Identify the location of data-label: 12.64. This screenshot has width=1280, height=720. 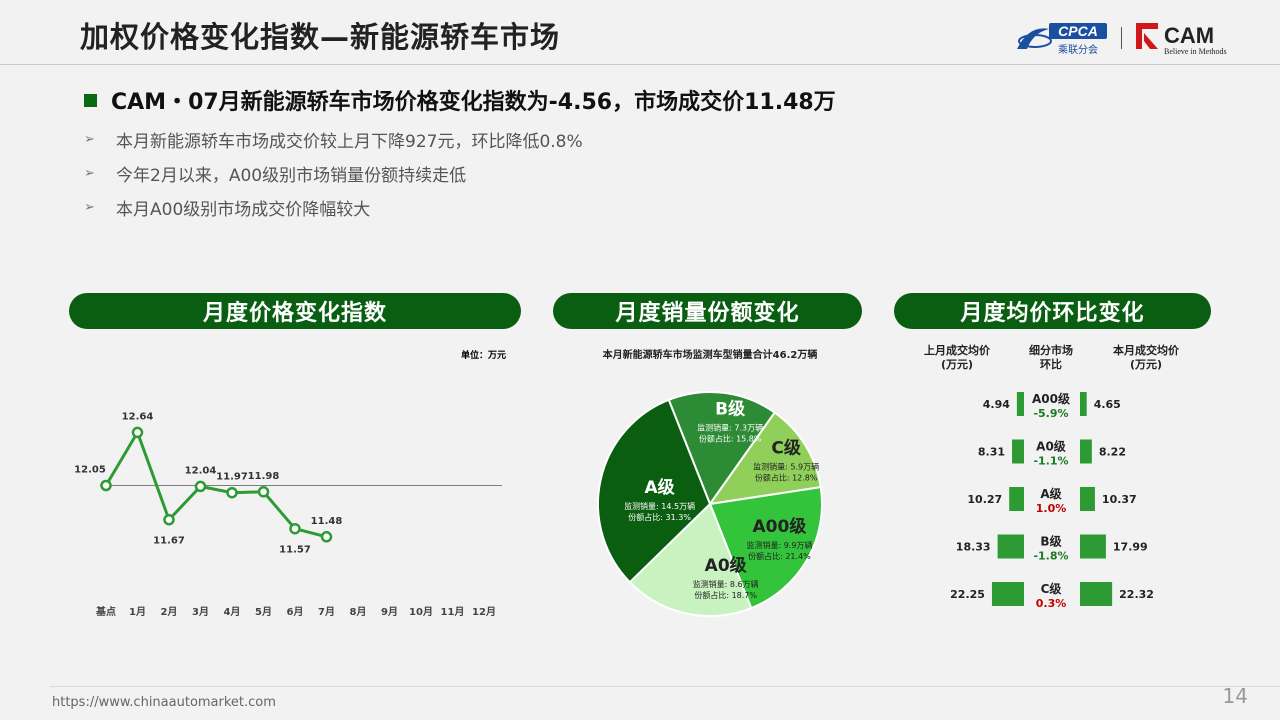
(138, 416).